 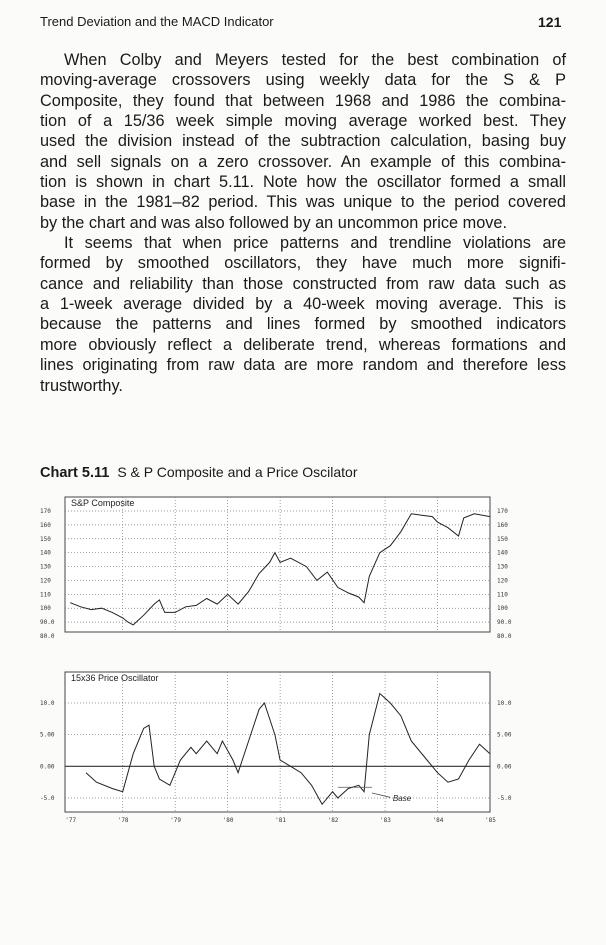 What do you see at coordinates (237, 472) in the screenshot?
I see `chart-title: S & P Composite and a Price Oscilator` at bounding box center [237, 472].